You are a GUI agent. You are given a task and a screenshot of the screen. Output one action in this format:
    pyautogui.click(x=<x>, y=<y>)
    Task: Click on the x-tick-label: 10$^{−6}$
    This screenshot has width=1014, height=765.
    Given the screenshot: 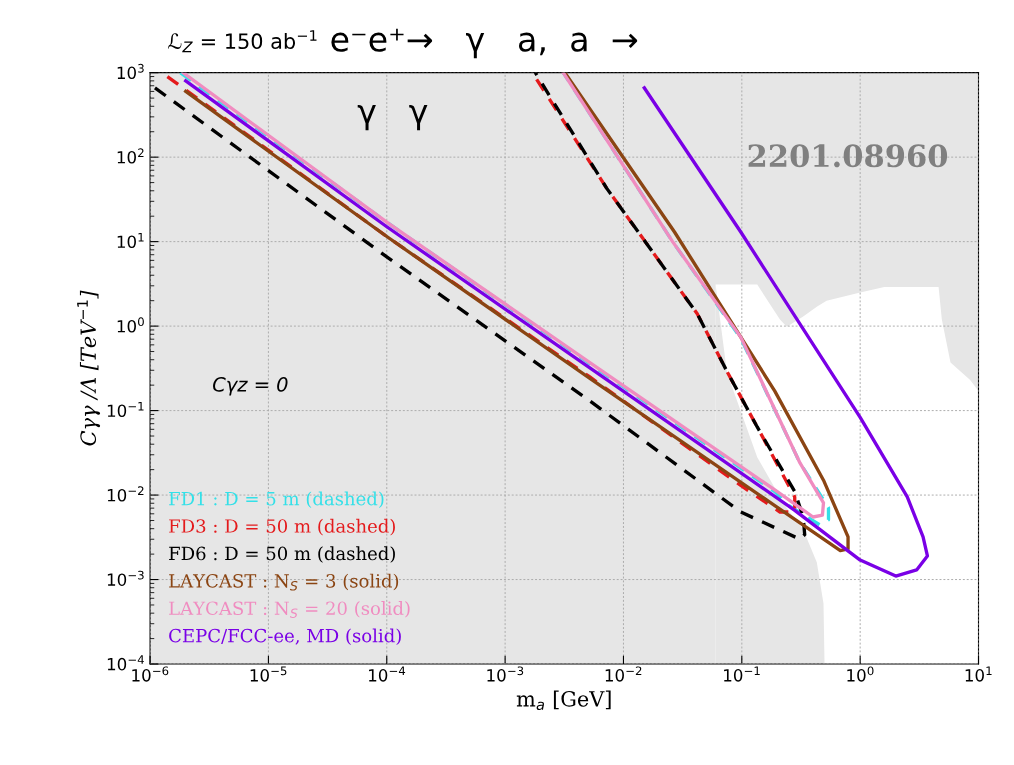 What is the action you would take?
    pyautogui.click(x=150, y=674)
    